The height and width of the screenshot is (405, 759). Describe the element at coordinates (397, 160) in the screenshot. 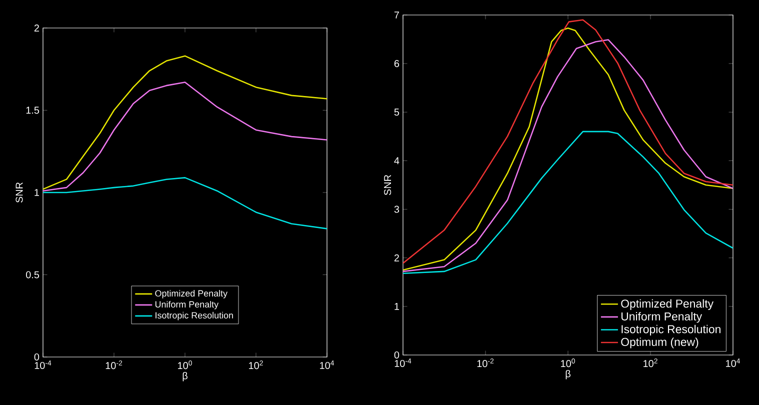

I see `y-tick-label: 4` at that location.